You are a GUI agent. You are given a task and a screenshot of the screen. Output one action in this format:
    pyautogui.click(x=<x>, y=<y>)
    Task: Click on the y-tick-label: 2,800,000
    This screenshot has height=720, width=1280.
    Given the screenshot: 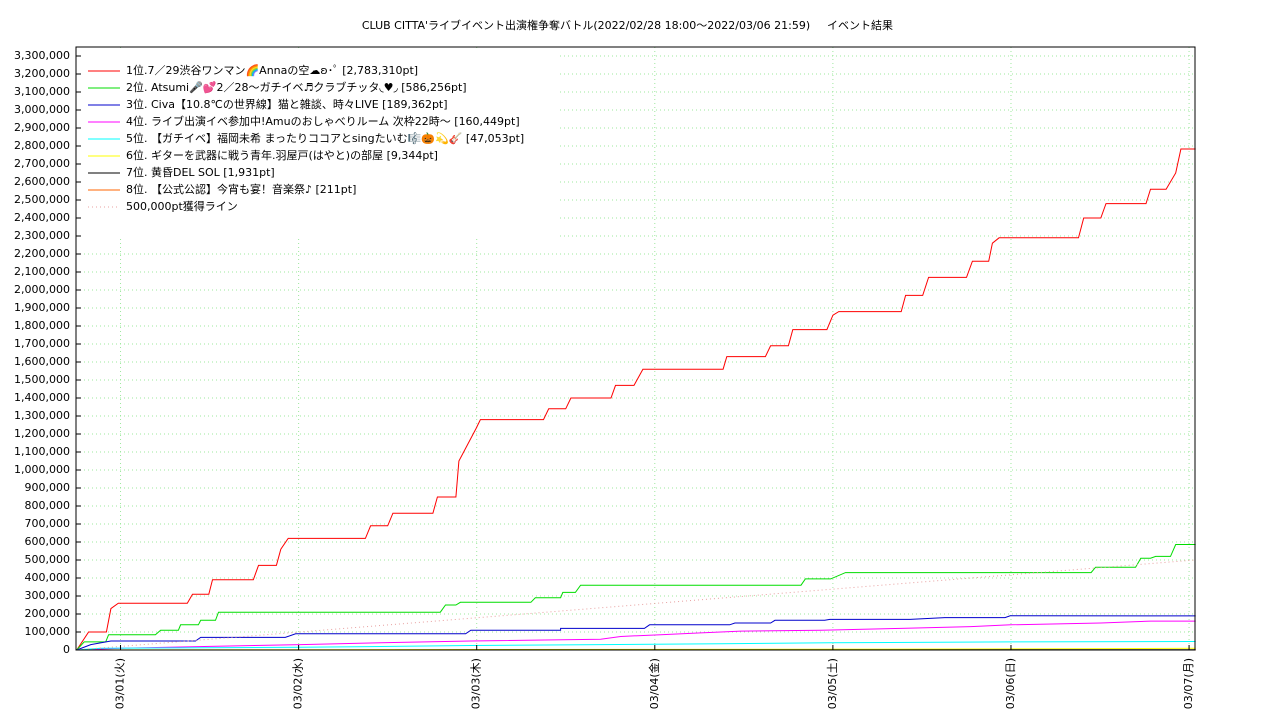 What is the action you would take?
    pyautogui.click(x=42, y=145)
    